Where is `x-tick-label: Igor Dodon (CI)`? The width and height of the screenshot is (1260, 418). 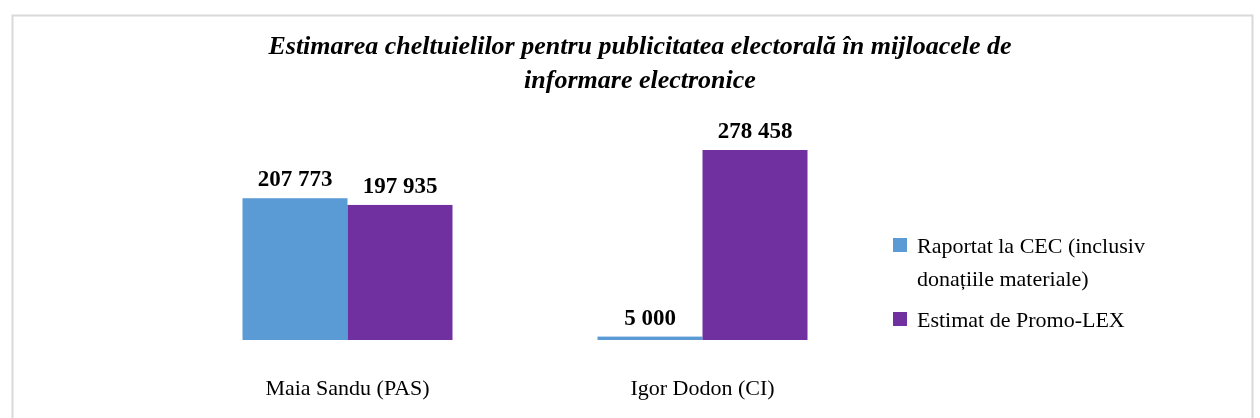 x-tick-label: Igor Dodon (CI) is located at coordinates (702, 387).